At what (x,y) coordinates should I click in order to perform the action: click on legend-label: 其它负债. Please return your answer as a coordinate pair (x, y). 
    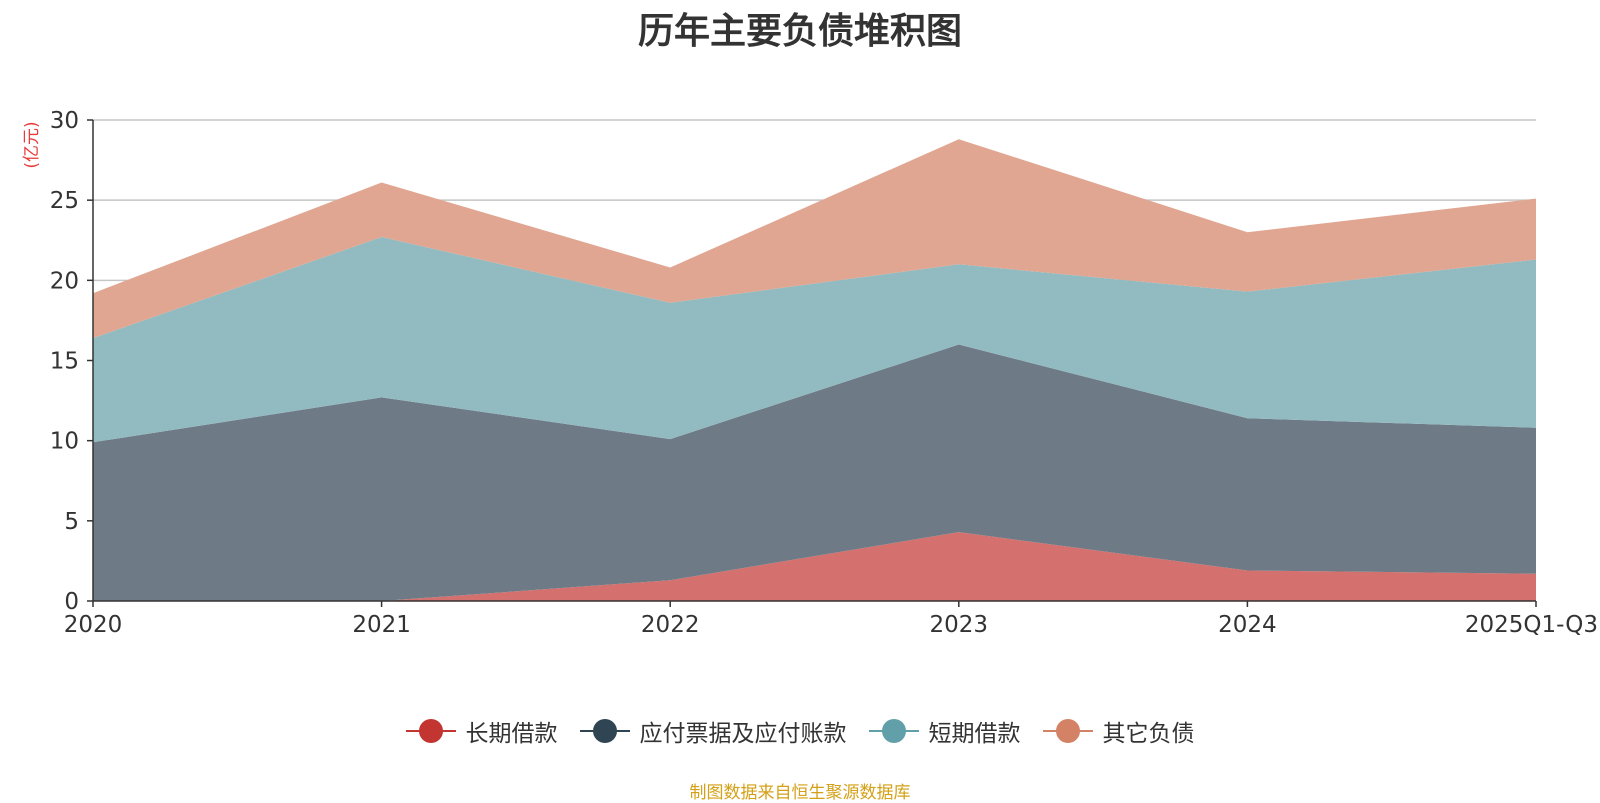
    Looking at the image, I should click on (1148, 734).